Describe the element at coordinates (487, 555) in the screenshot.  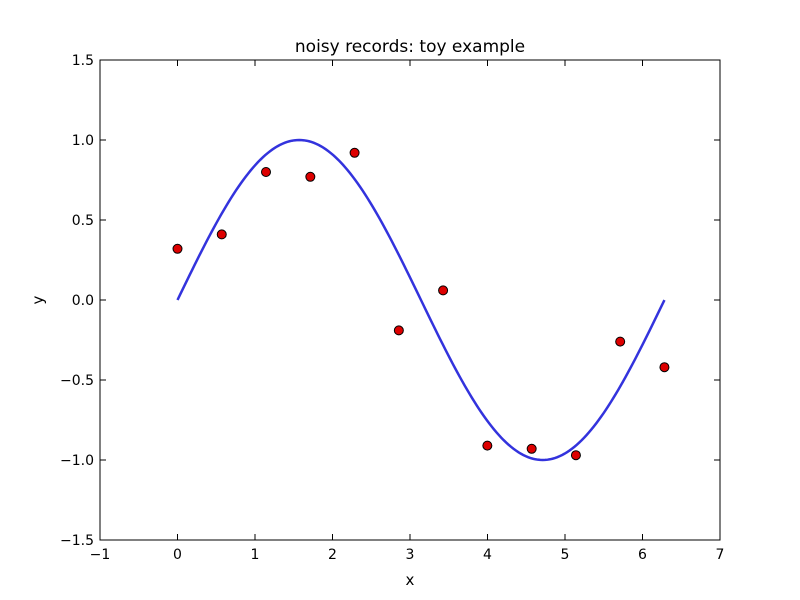
I see `x-tick-label: 4` at that location.